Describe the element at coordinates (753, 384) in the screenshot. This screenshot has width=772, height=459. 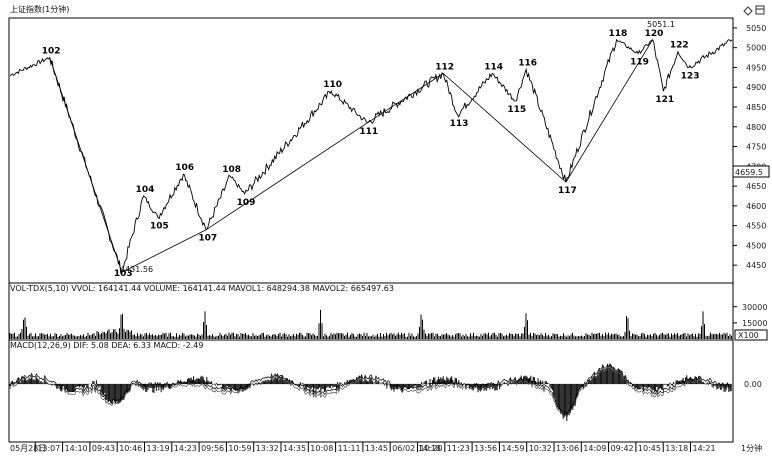
I see `macd-zero-label: 0.00` at that location.